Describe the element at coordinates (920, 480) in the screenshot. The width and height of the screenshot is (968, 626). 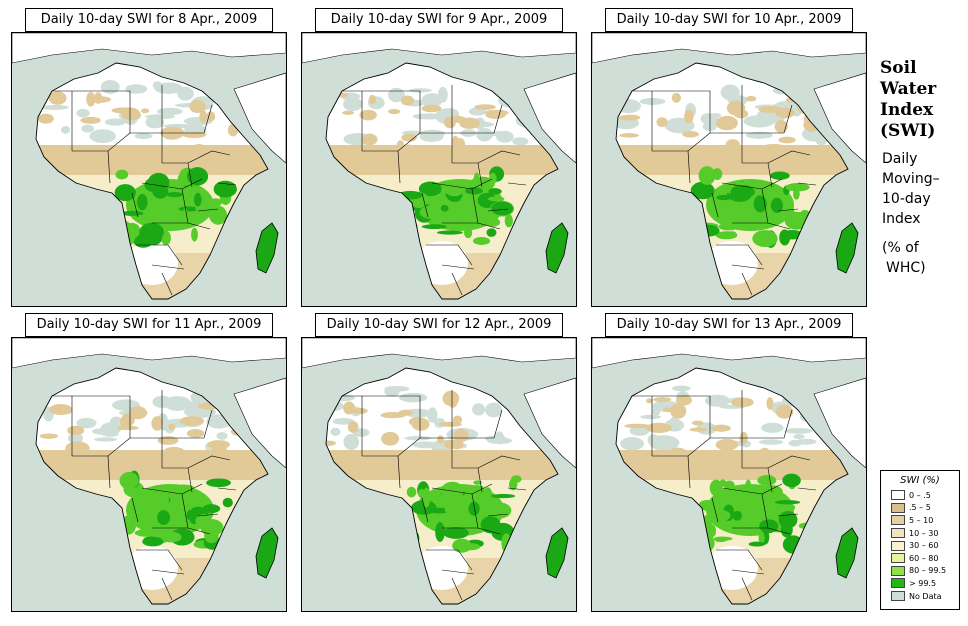
I see `legend-title: SWI (%)` at that location.